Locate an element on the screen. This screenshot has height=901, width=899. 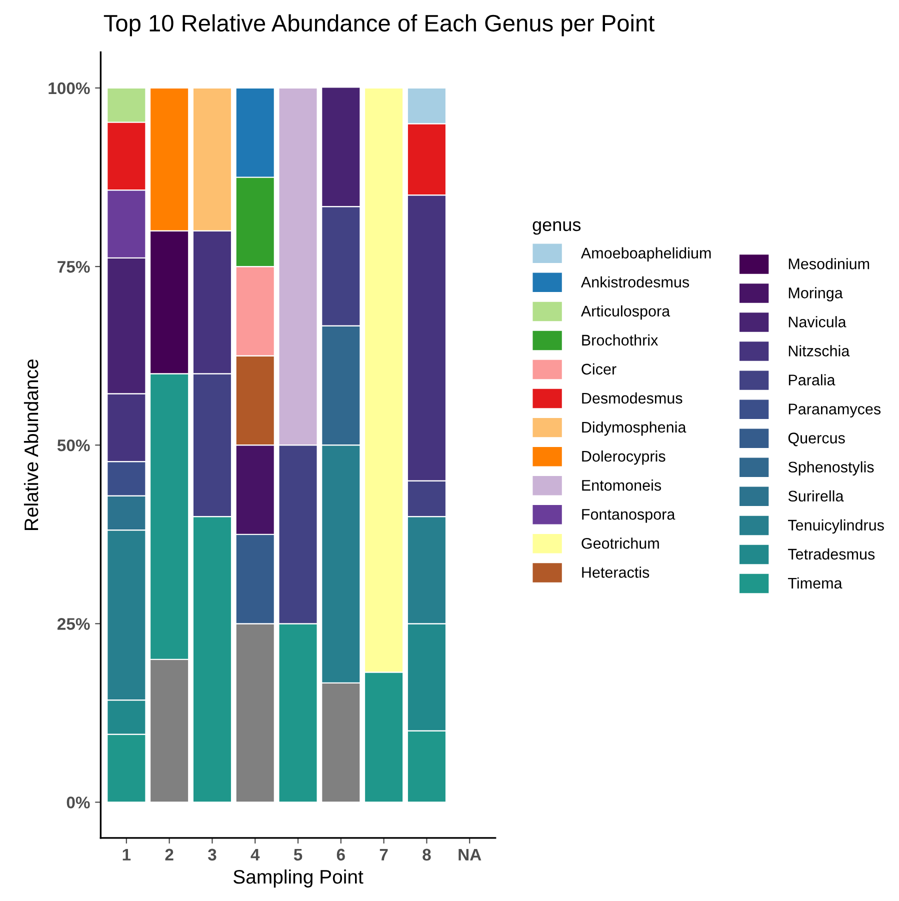
x-tick-label: 3 is located at coordinates (212, 854).